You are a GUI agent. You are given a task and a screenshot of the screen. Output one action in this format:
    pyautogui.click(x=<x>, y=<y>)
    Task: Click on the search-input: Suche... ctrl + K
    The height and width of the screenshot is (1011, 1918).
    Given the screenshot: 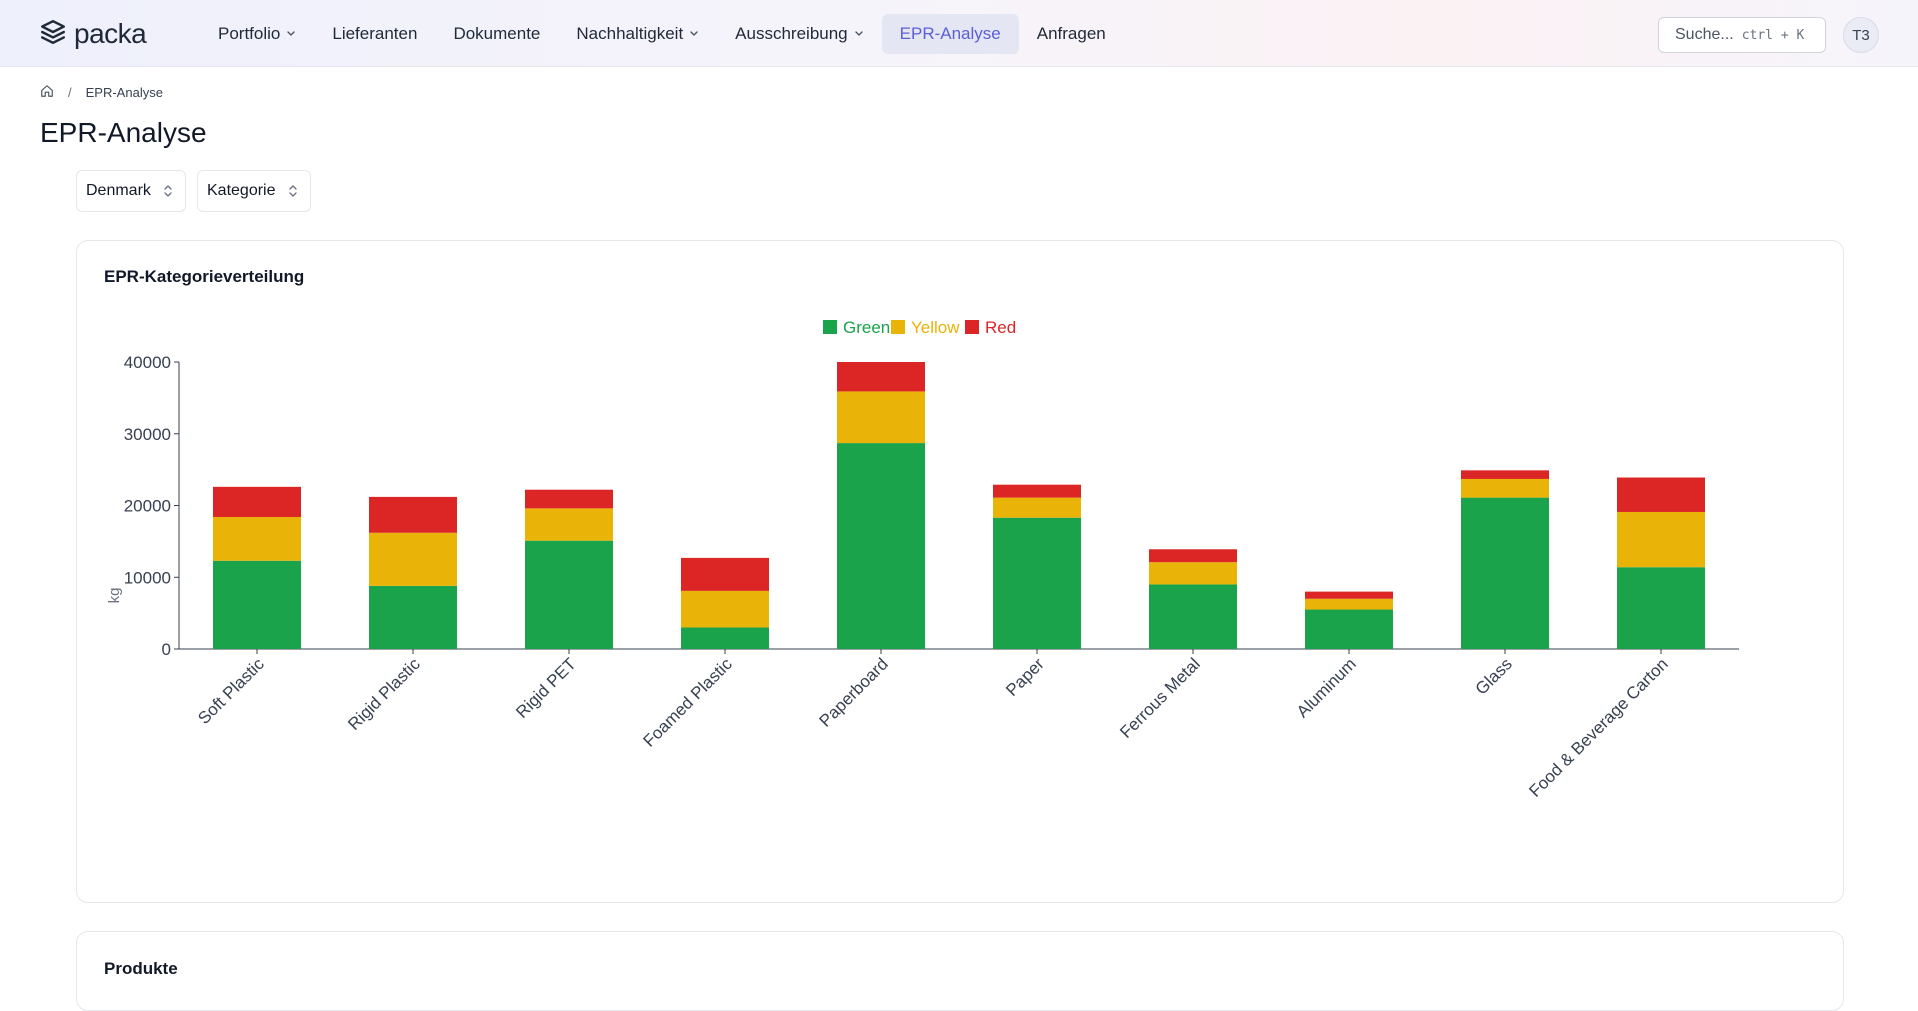 What is the action you would take?
    pyautogui.click(x=1742, y=35)
    